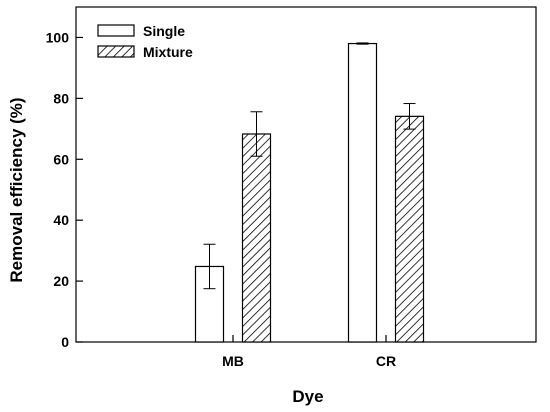 The height and width of the screenshot is (412, 550). What do you see at coordinates (58, 37) in the screenshot?
I see `y-tick-label: 100` at bounding box center [58, 37].